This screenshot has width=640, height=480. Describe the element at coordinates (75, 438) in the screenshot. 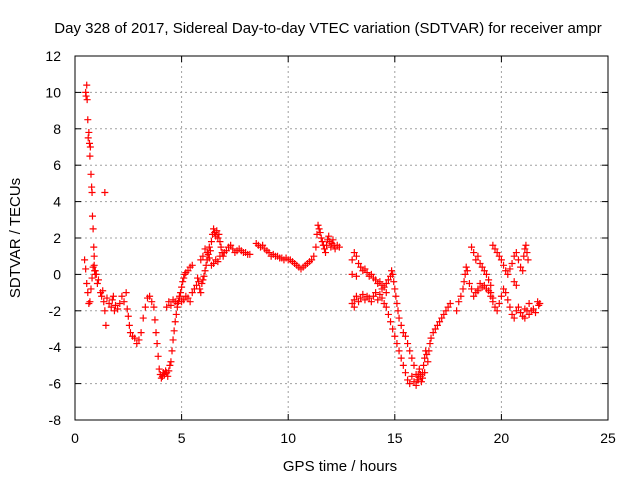

I see `x-tick-label: 0` at that location.